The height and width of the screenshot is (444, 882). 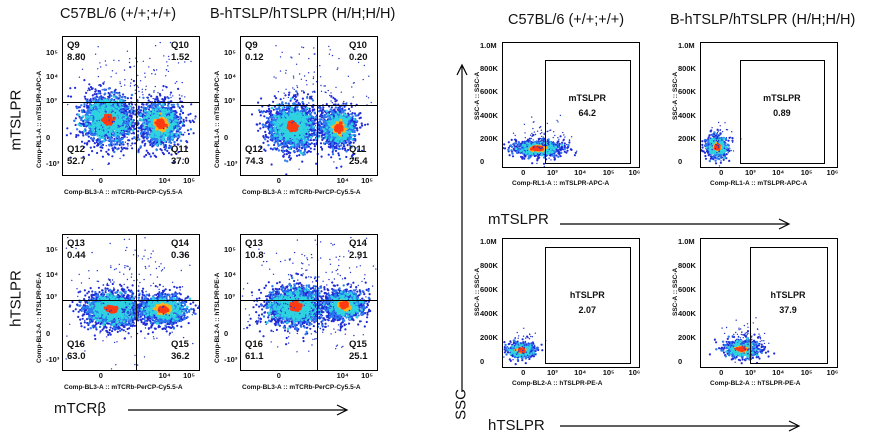 What do you see at coordinates (309, 302) in the screenshot?
I see `plot-area: Q13 10.8 Q14 2.91 Q15 25.1 Q16 61.1` at bounding box center [309, 302].